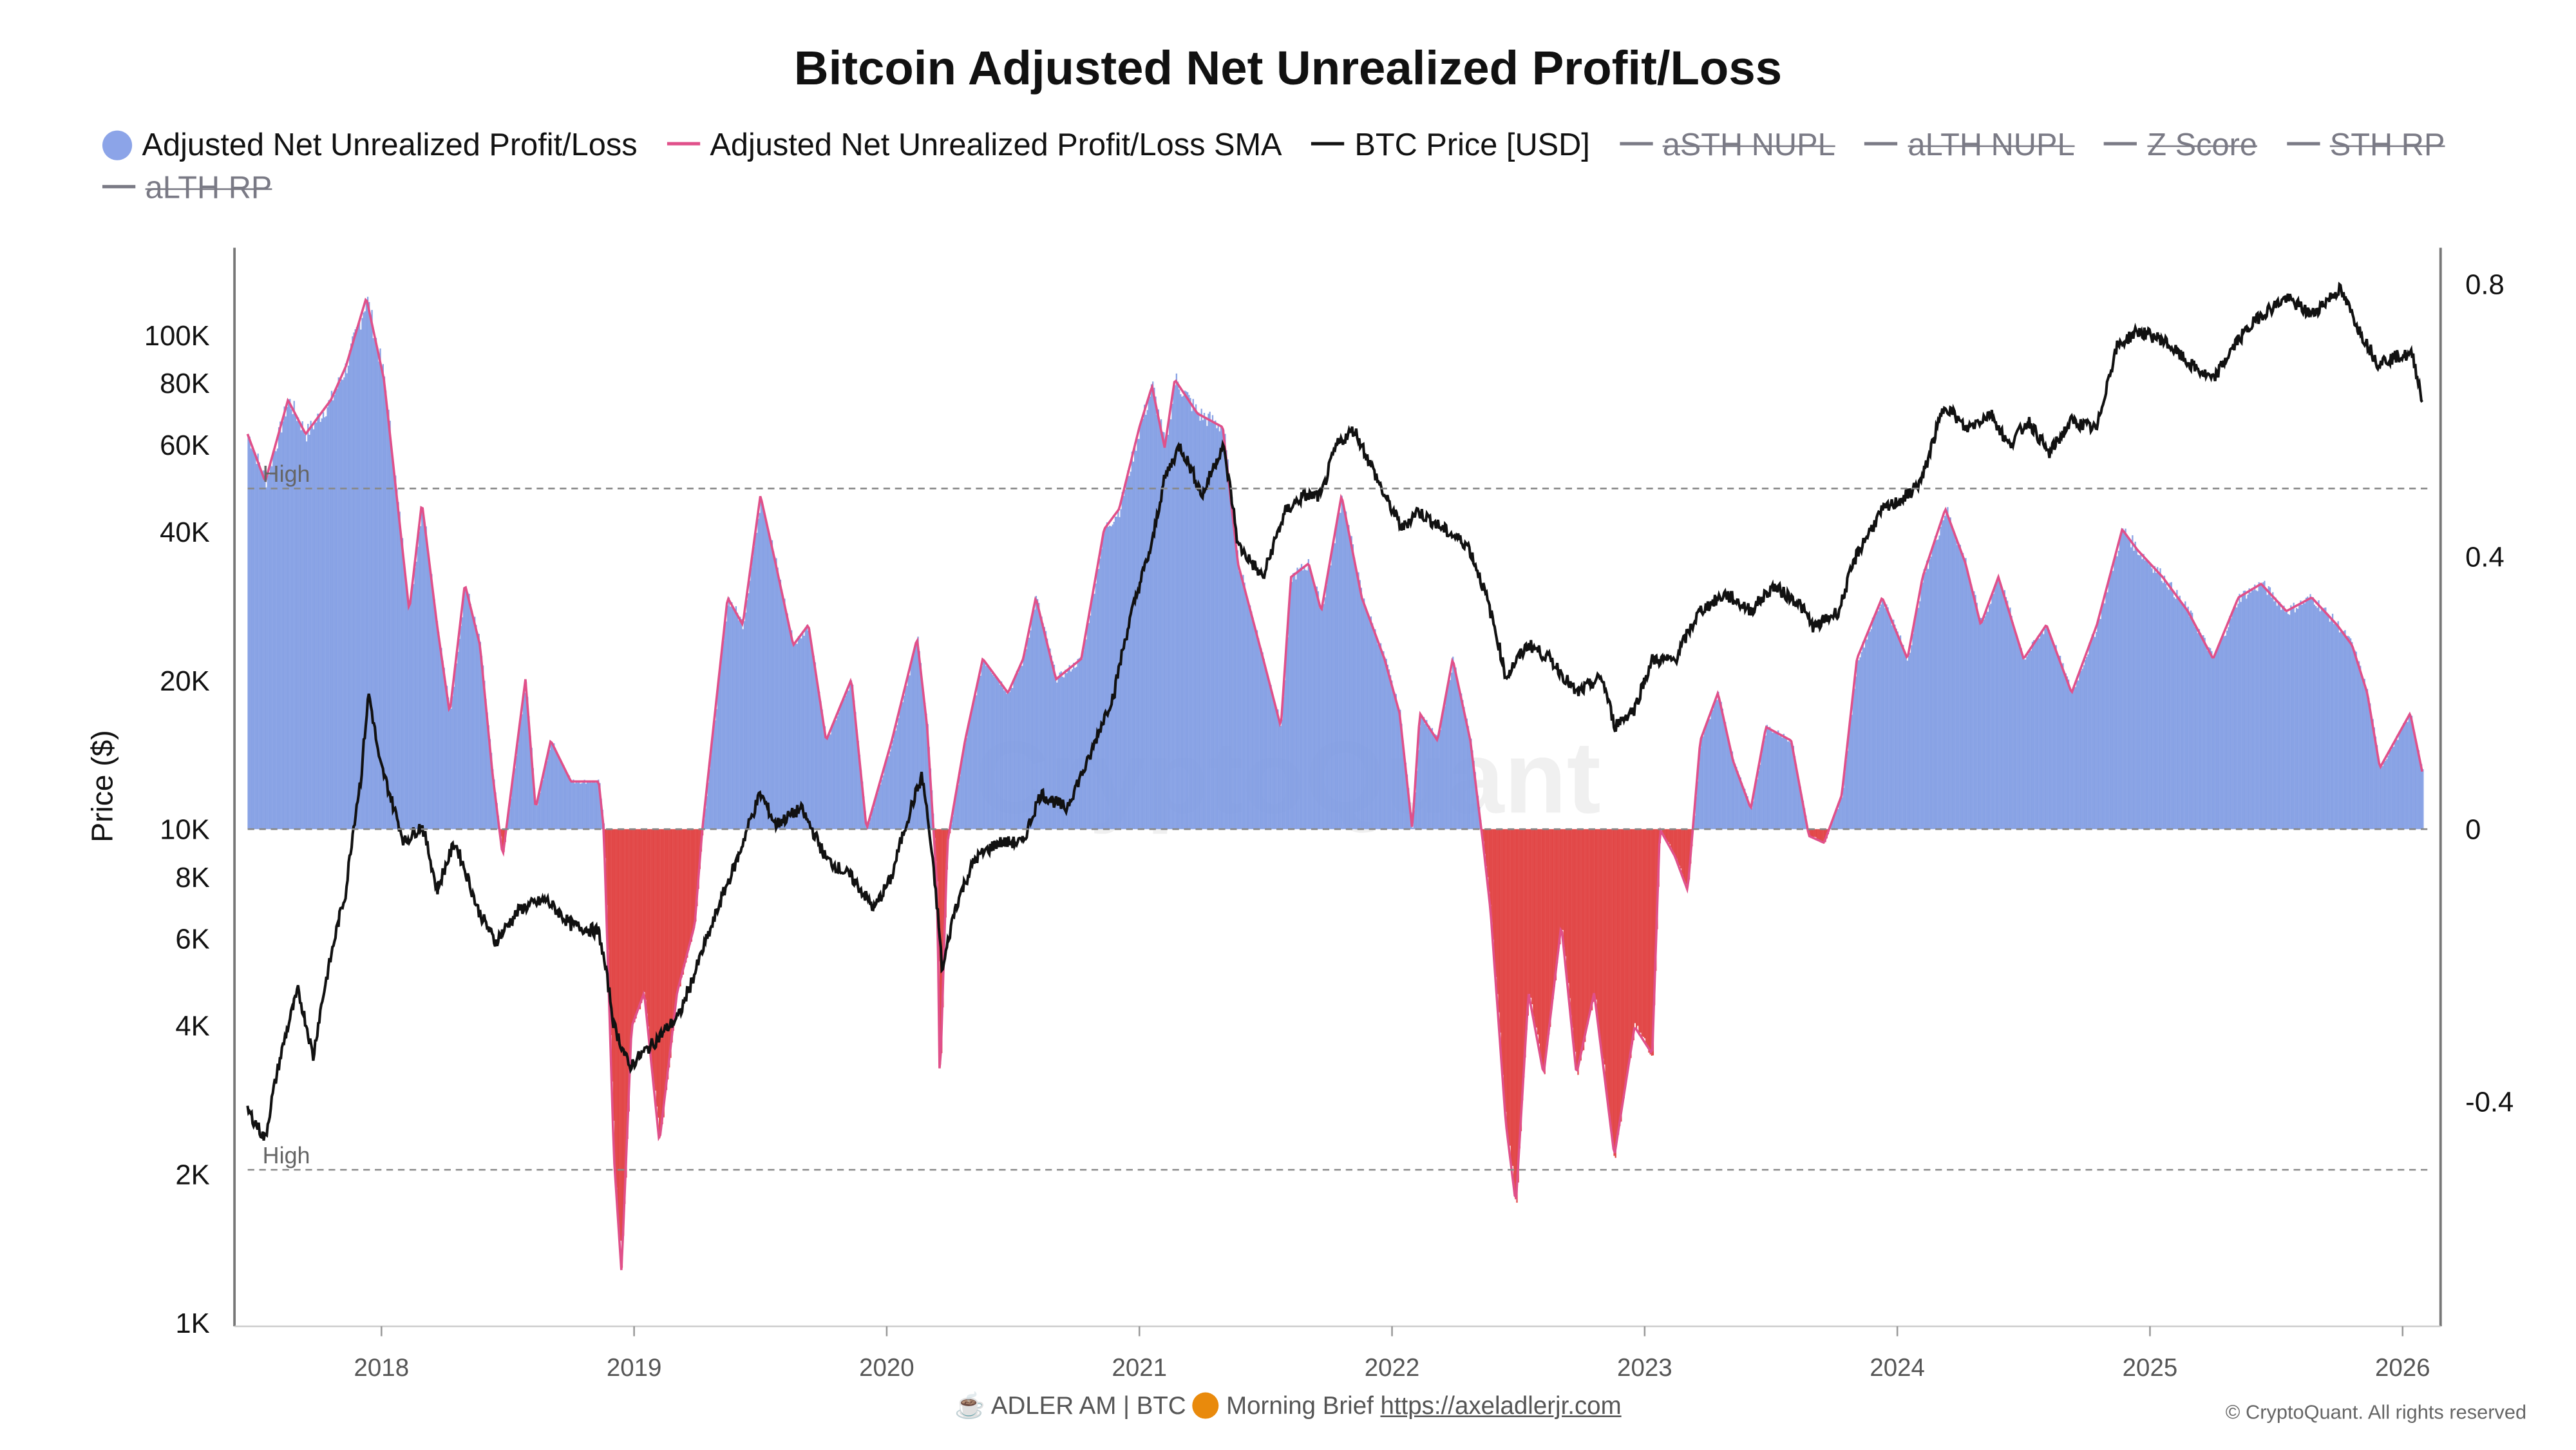 The width and height of the screenshot is (2576, 1450). What do you see at coordinates (2366, 147) in the screenshot?
I see `legend-item-sth-rp: STH RP` at bounding box center [2366, 147].